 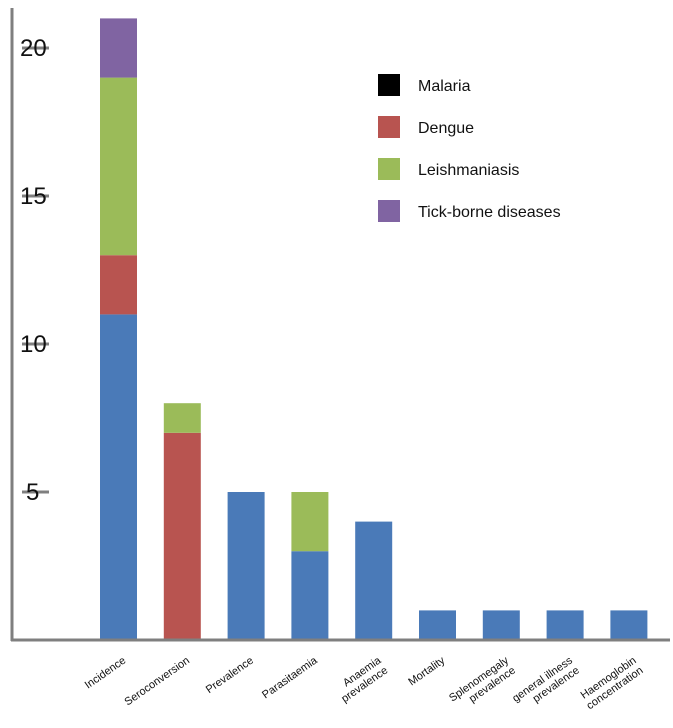 I want to click on legend-label-3: Leishmaniasis, so click(x=468, y=170).